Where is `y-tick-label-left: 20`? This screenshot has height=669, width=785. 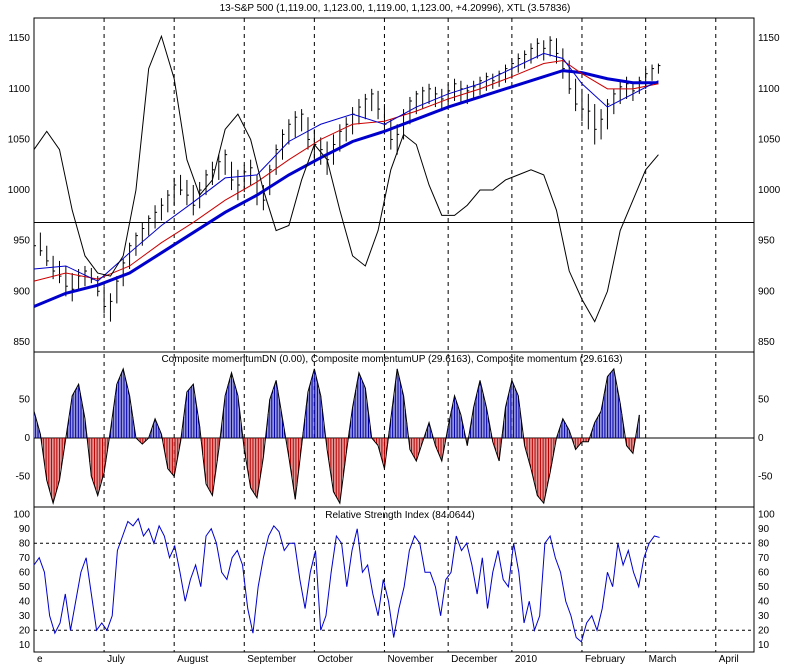
y-tick-label-left: 20 is located at coordinates (25, 630).